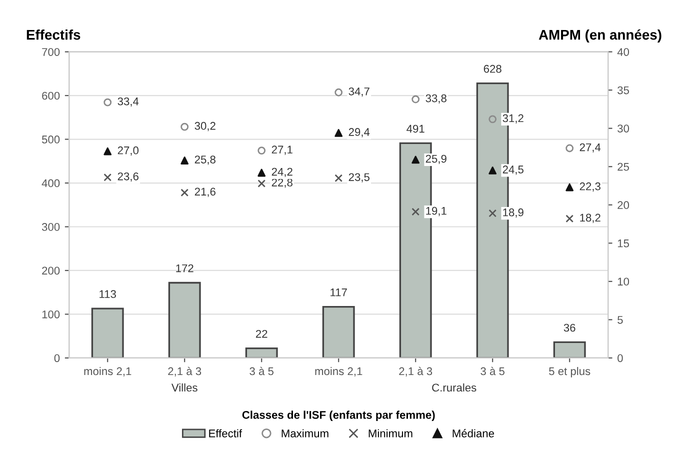 This screenshot has height=471, width=691. What do you see at coordinates (282, 150) in the screenshot?
I see `data-label: 27,1` at bounding box center [282, 150].